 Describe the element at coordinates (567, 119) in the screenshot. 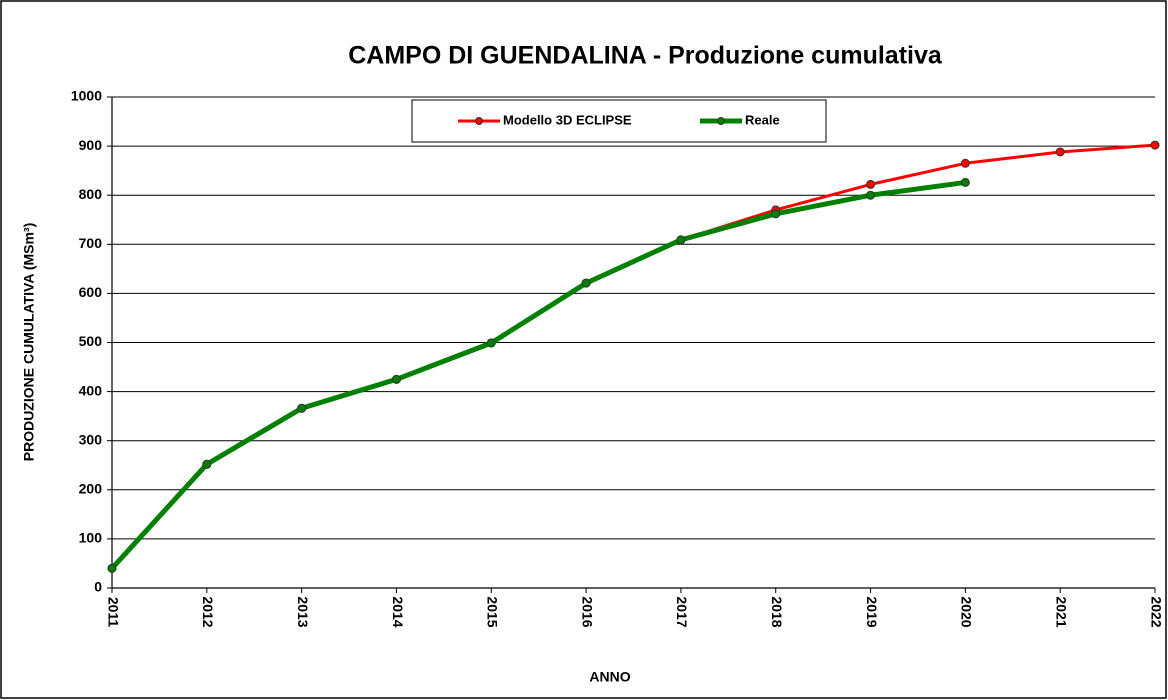

I see `legend-label: Modello 3D ECLIPSE` at that location.